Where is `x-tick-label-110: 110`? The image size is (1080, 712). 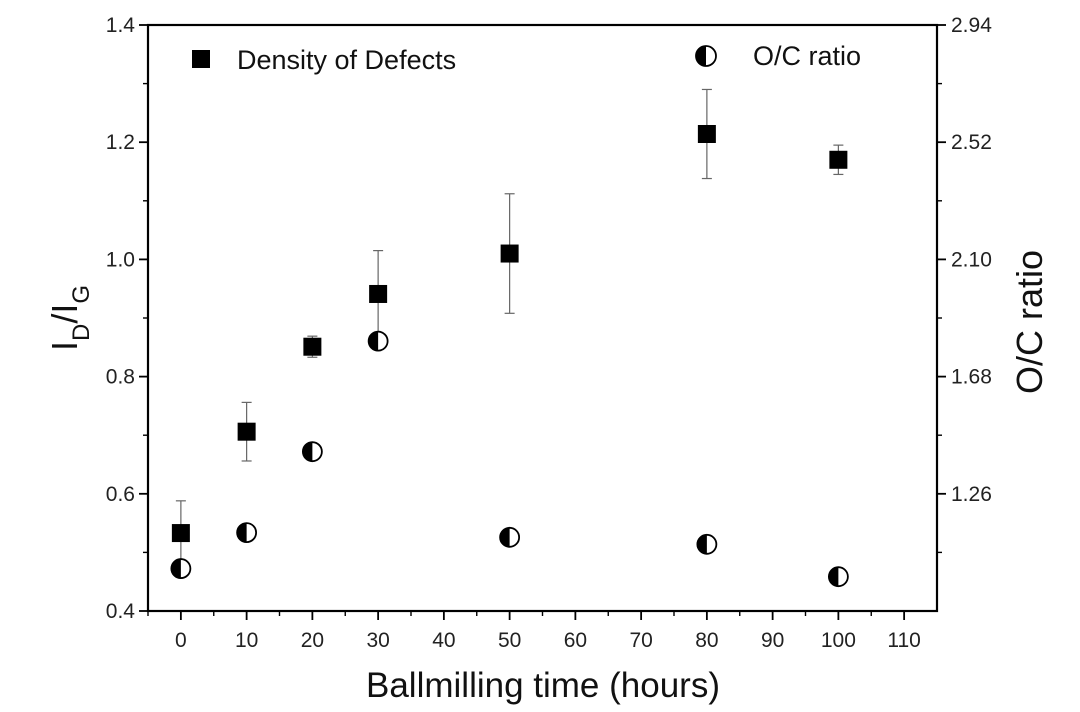 x-tick-label-110: 110 is located at coordinates (903, 640).